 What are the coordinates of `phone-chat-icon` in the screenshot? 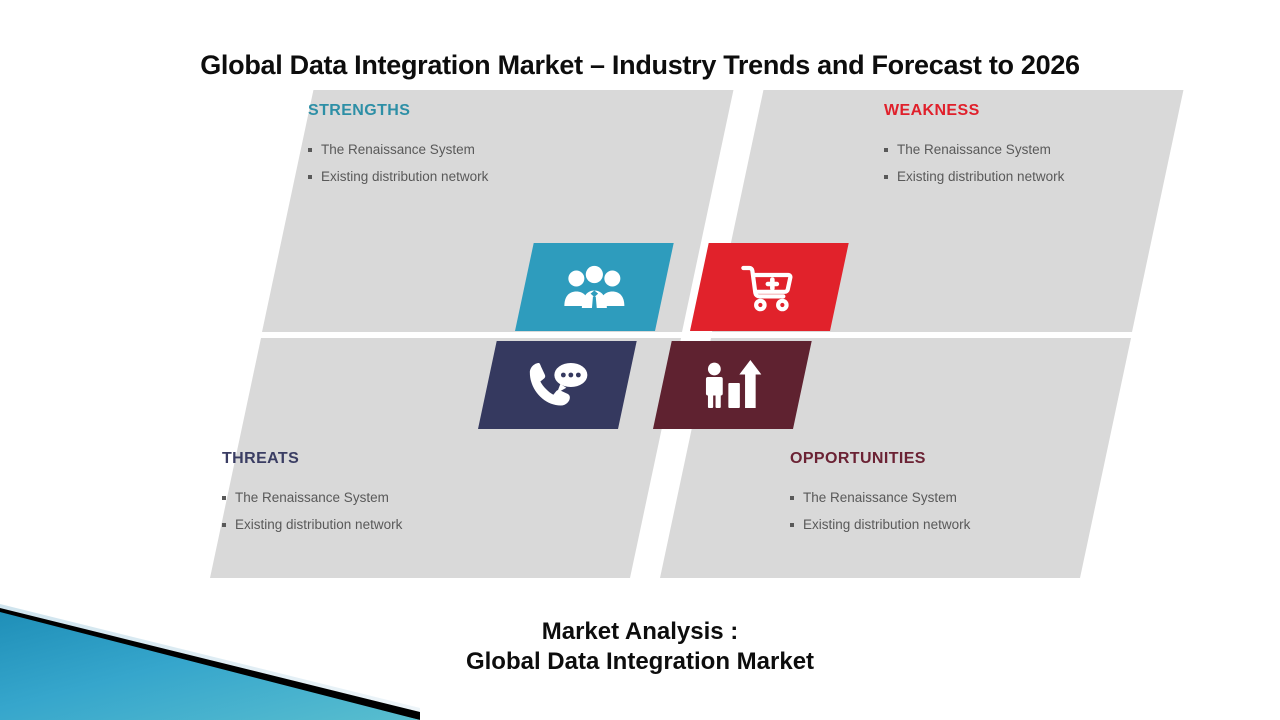 It's located at (557, 385).